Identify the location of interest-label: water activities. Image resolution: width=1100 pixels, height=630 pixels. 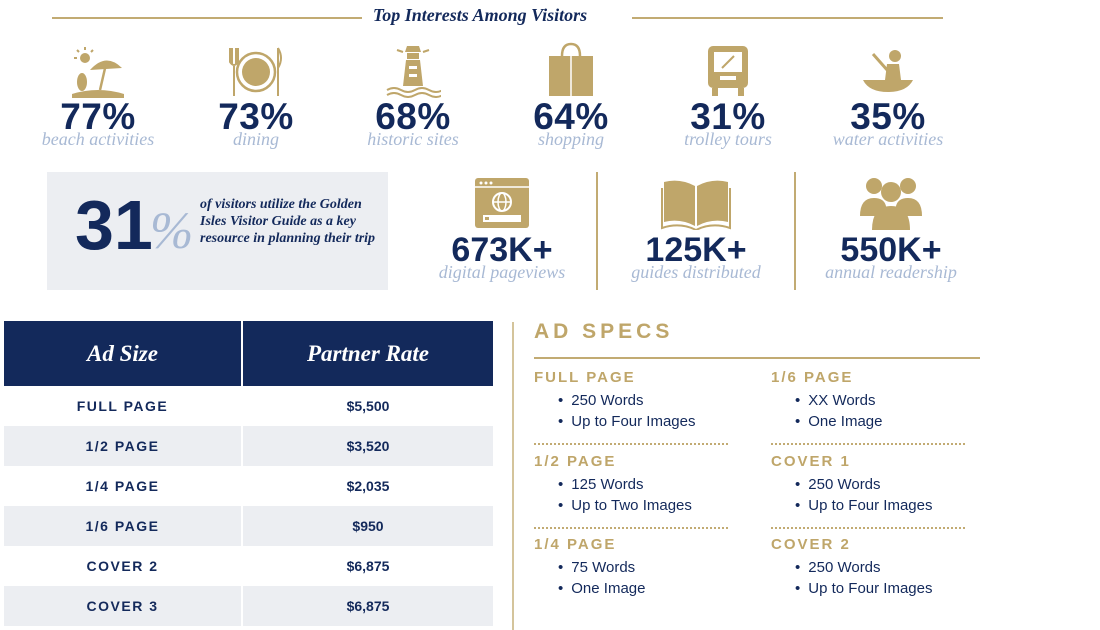
(888, 139).